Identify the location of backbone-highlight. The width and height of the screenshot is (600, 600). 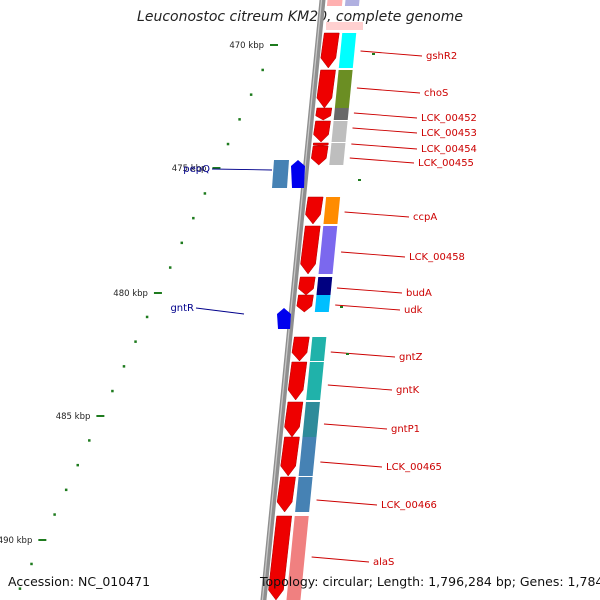
(292, 300).